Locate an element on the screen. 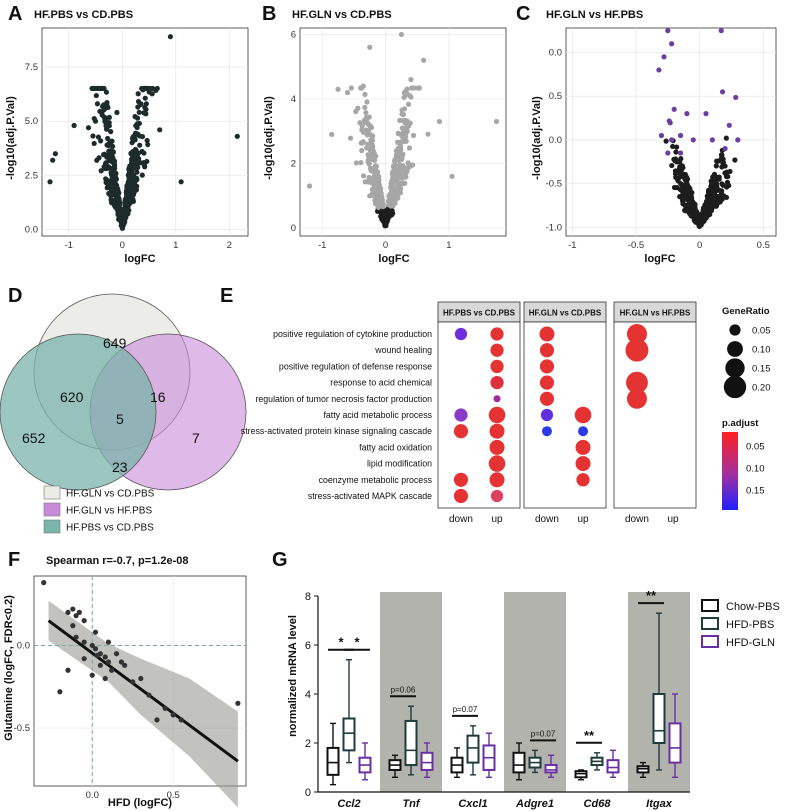  volcano-c-ylabel: -log10(adj.P.Val) is located at coordinates (537, 138).